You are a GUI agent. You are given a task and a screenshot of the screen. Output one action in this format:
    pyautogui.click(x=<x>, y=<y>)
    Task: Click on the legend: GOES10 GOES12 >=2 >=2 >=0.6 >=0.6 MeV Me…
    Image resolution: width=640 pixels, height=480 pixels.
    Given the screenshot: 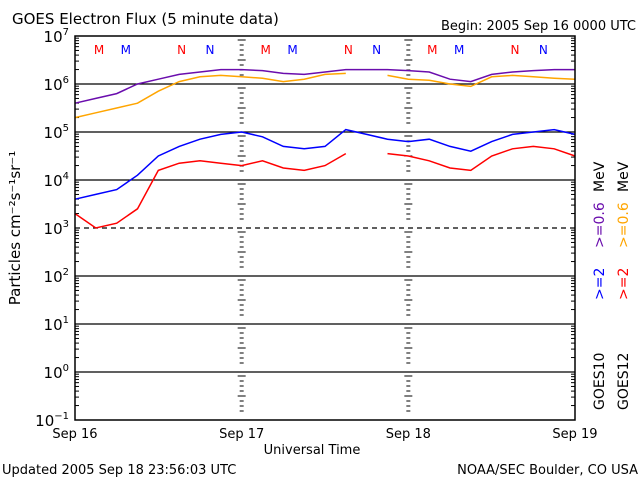 What is the action you would take?
    pyautogui.click(x=612, y=285)
    